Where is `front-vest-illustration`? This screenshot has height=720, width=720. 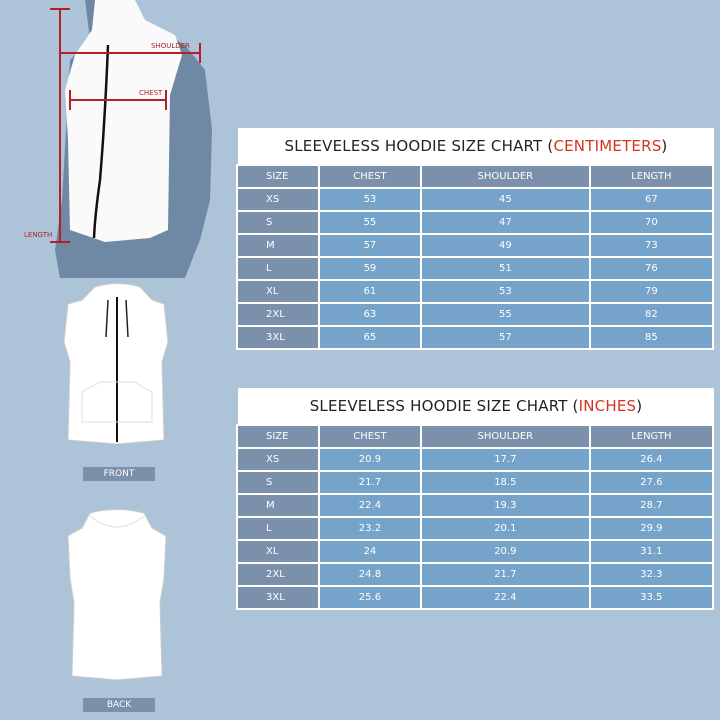 front-vest-illustration is located at coordinates (116, 364).